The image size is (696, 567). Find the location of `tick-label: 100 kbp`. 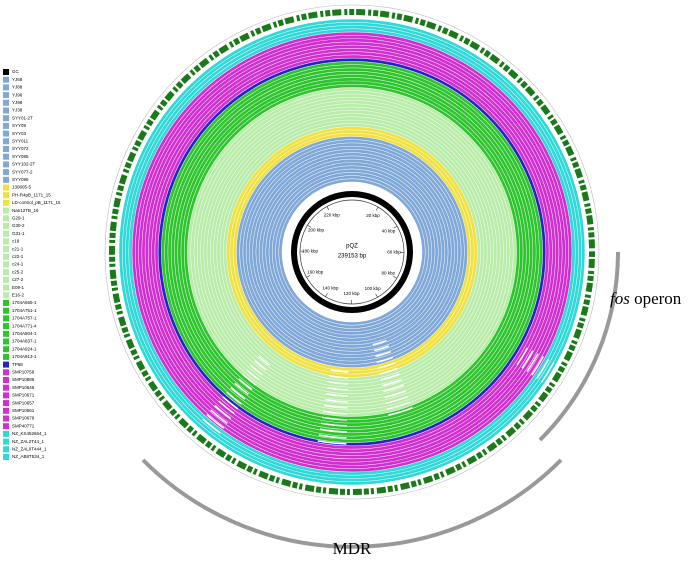

tick-label: 100 kbp is located at coordinates (373, 288).